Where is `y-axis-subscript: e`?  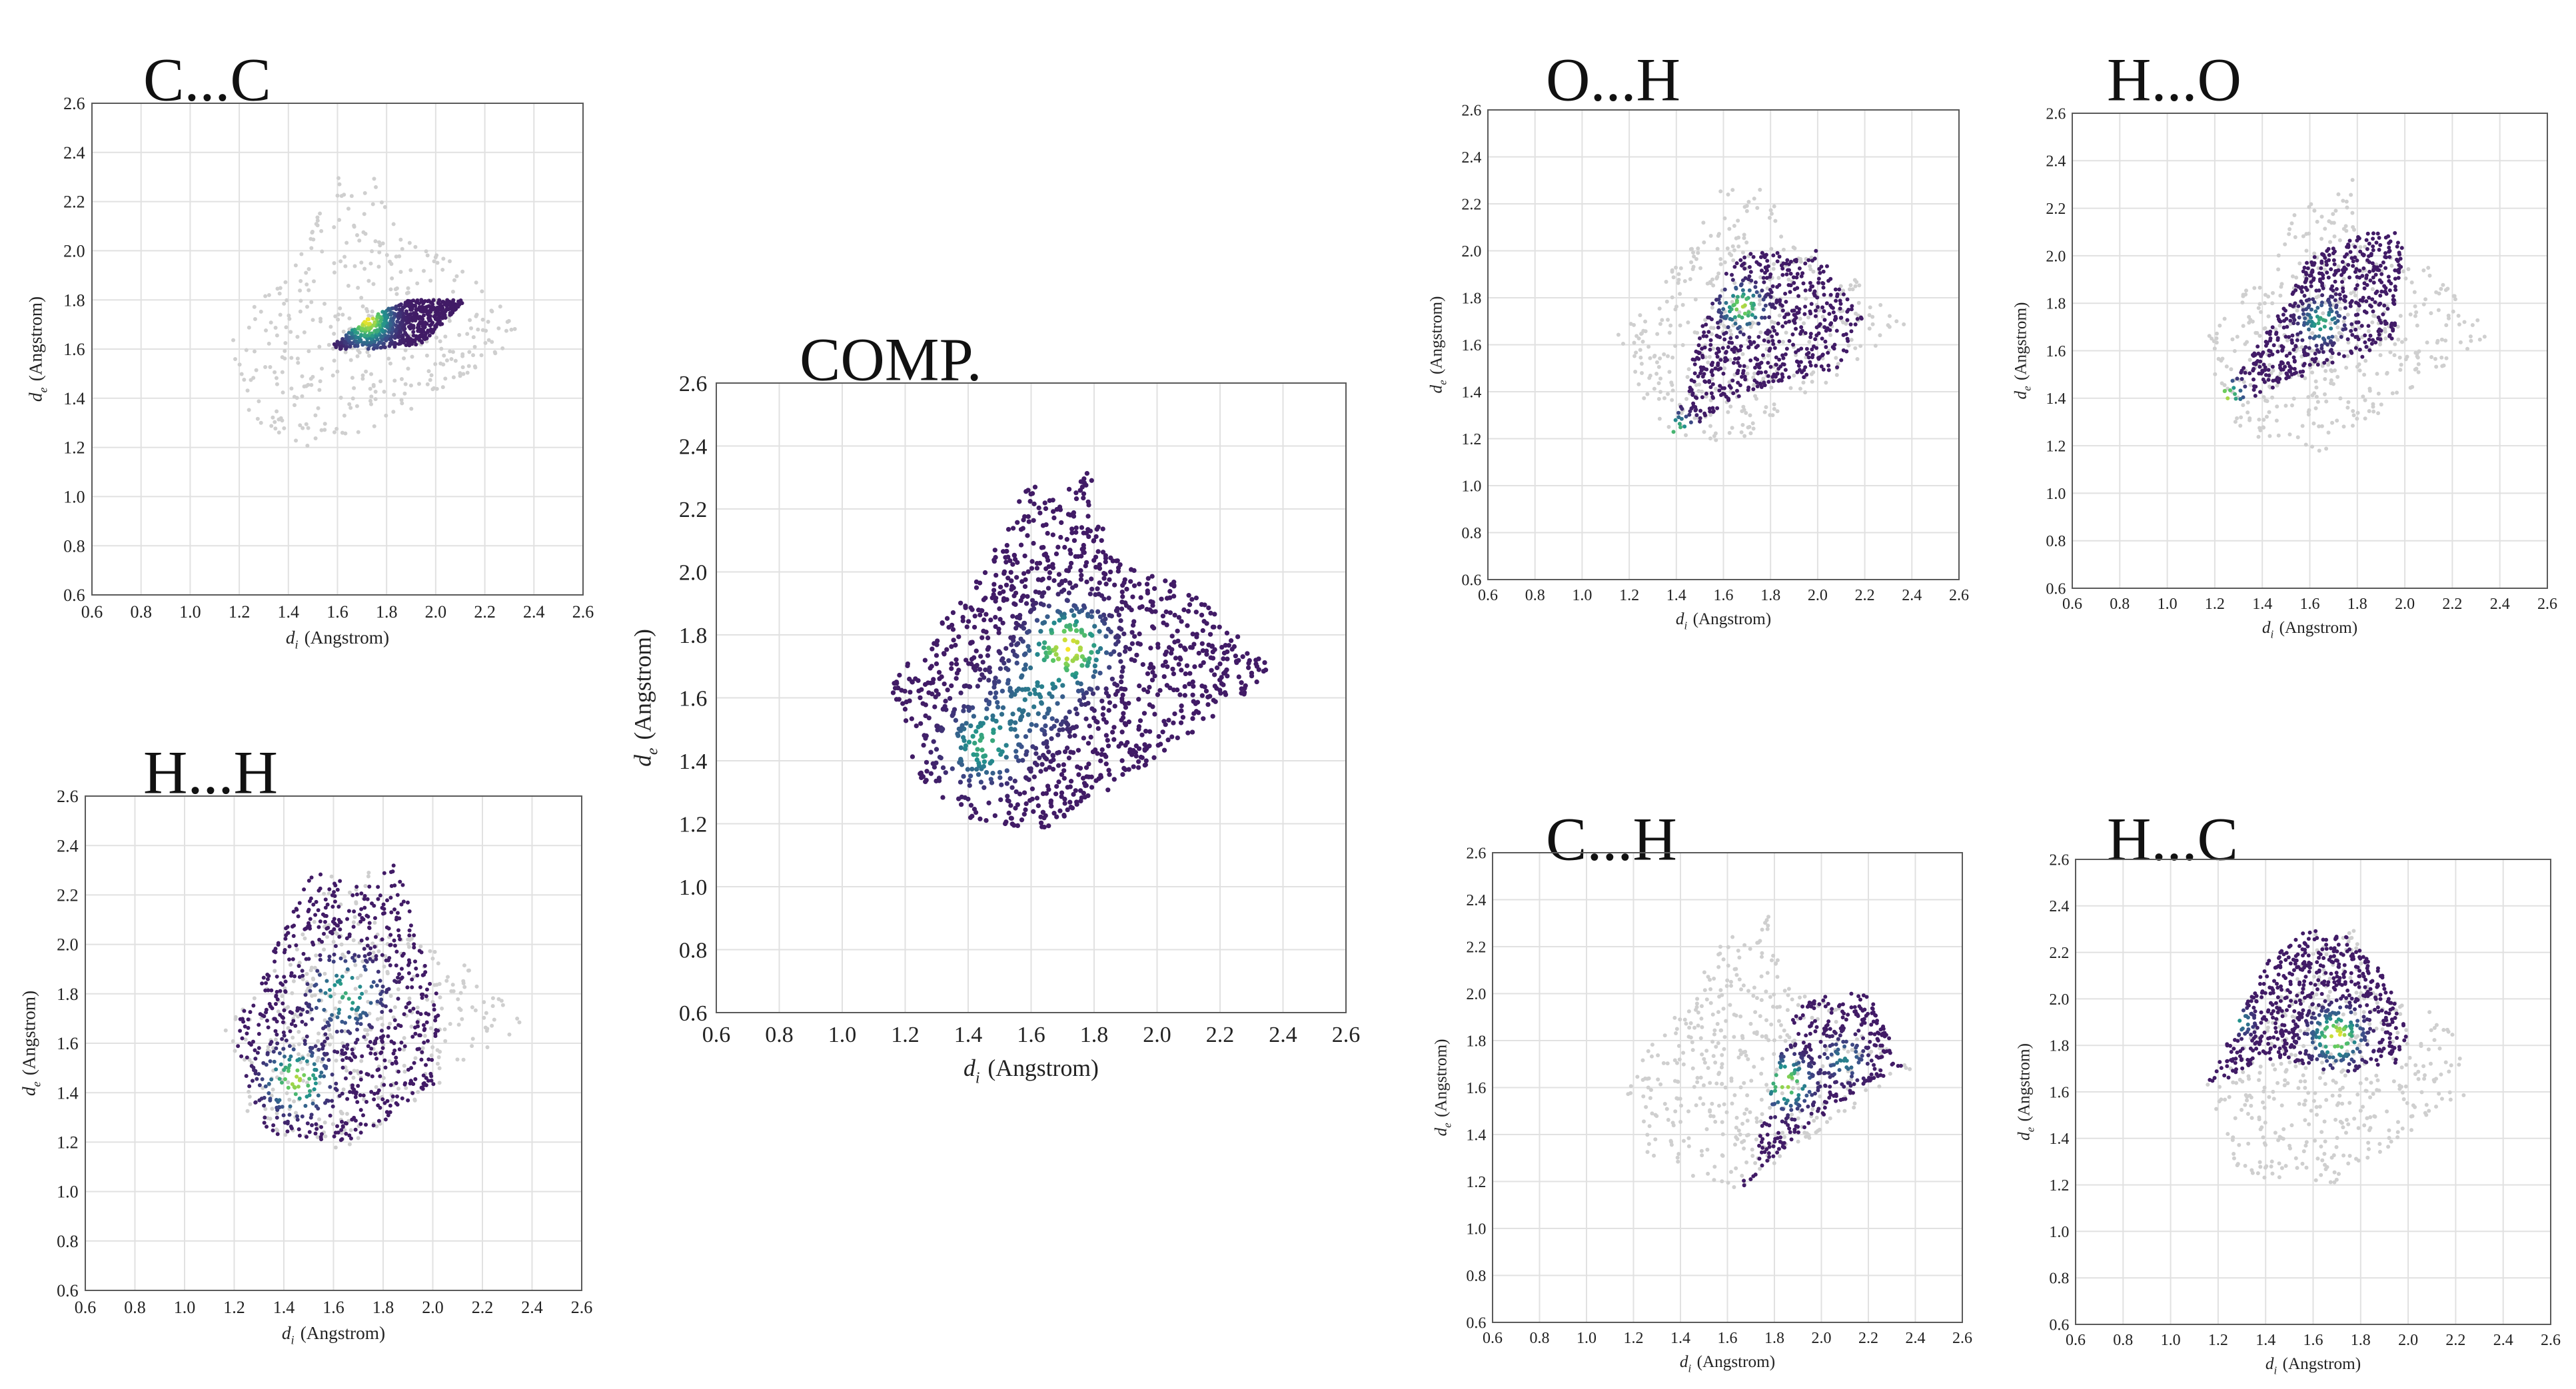 y-axis-subscript: e is located at coordinates (1443, 383).